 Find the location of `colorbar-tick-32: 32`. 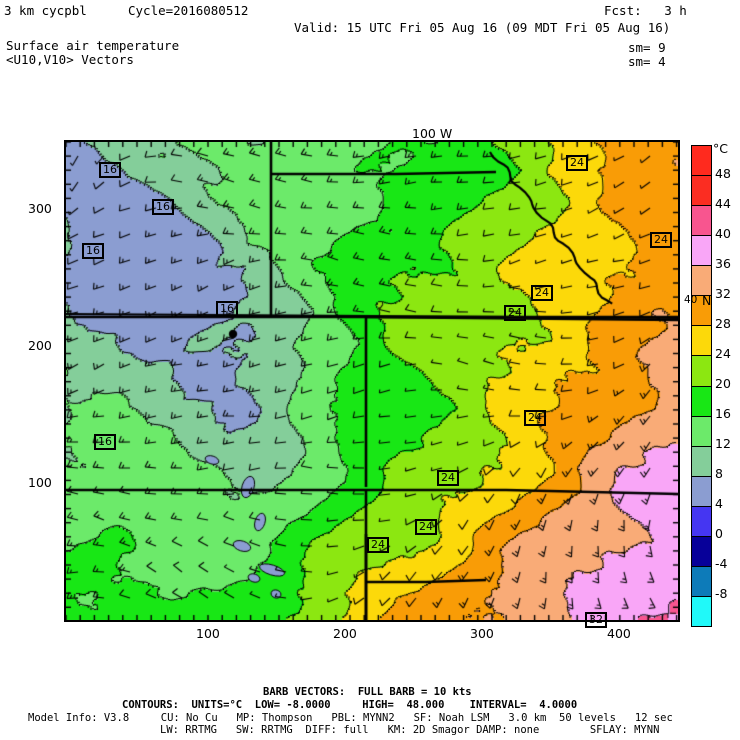

colorbar-tick-32: 32 is located at coordinates (723, 293).